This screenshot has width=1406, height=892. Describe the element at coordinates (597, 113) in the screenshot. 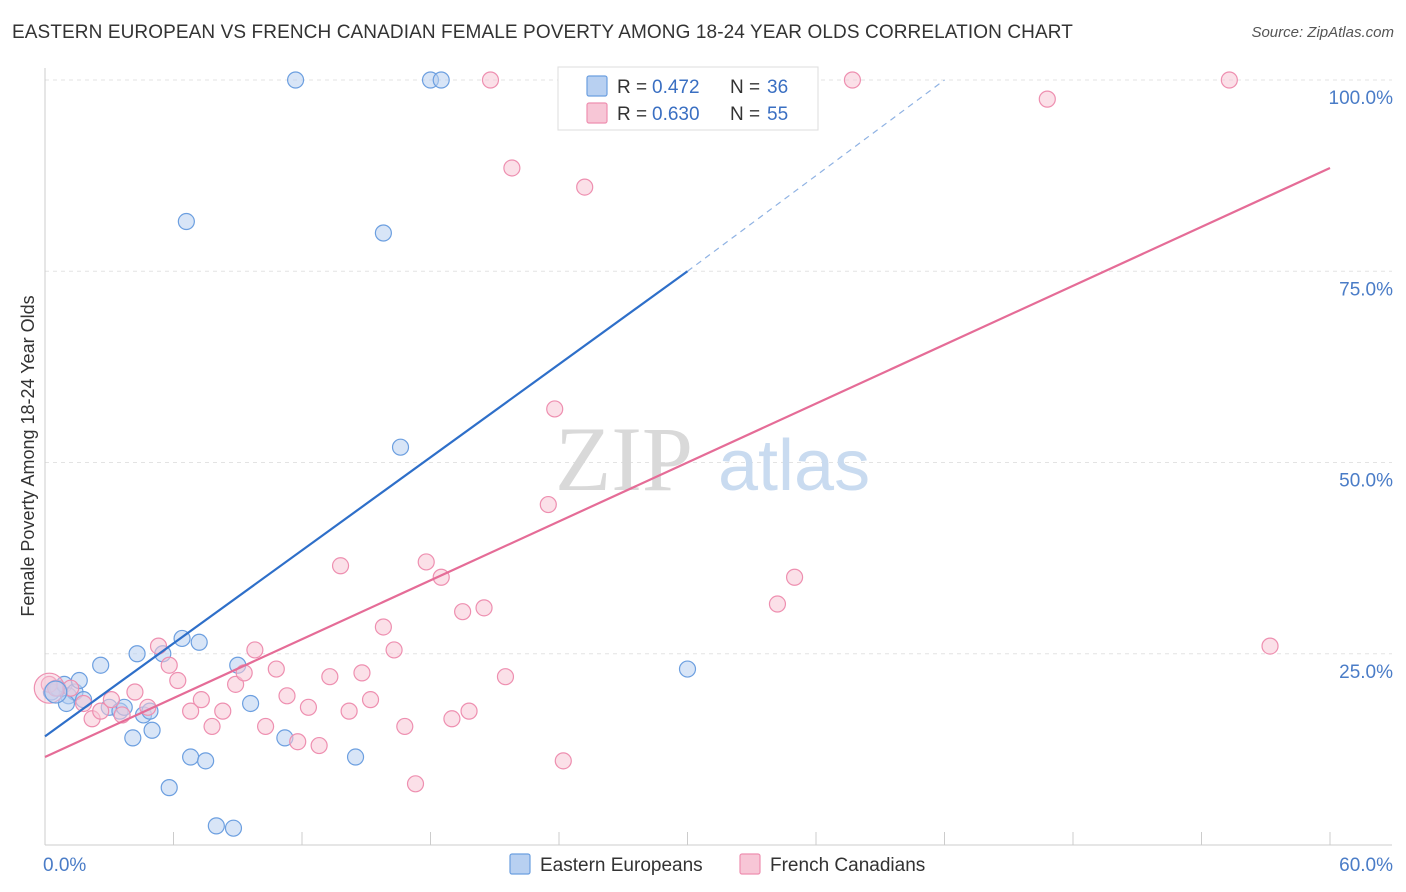

I see `legend-swatch-french-canadians` at that location.